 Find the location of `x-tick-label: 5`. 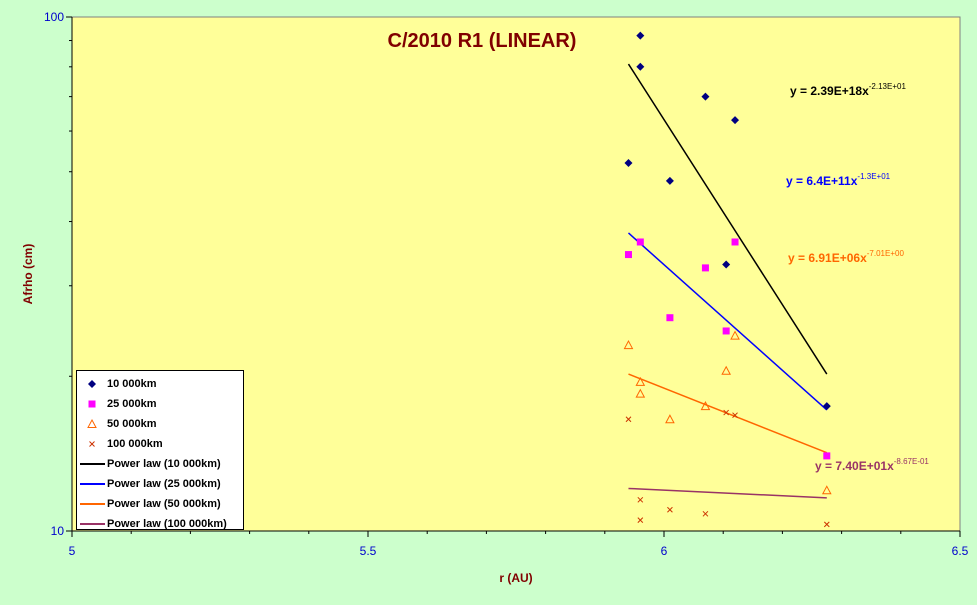

x-tick-label: 5 is located at coordinates (72, 551).